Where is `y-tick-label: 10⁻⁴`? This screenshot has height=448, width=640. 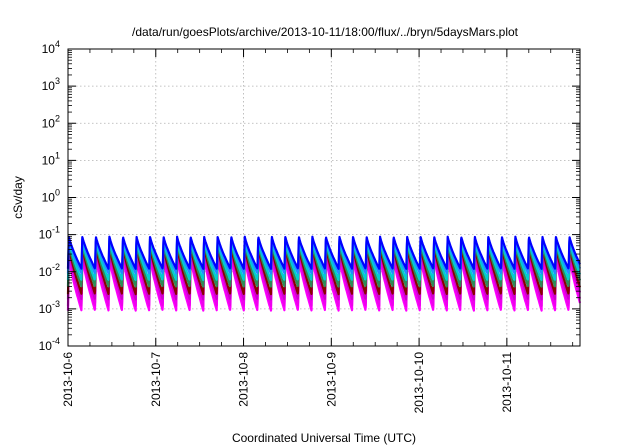
y-tick-label: 10⁻⁴ is located at coordinates (49, 344).